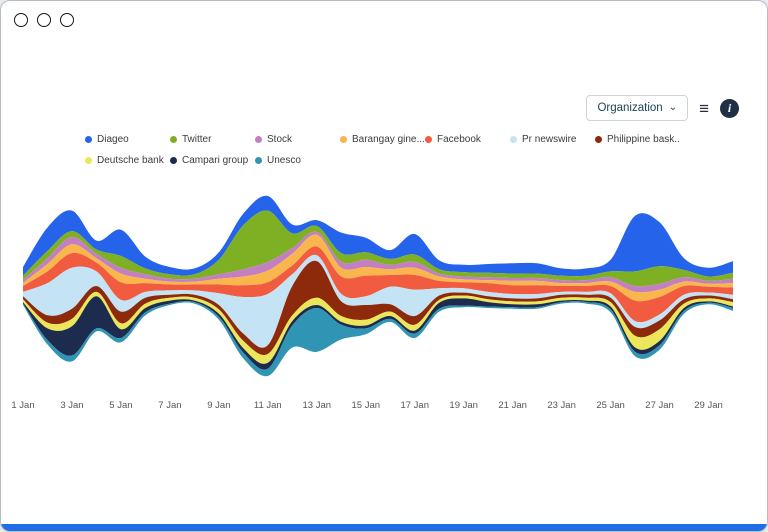 This screenshot has width=768, height=532. I want to click on list-icon: ≡, so click(704, 108).